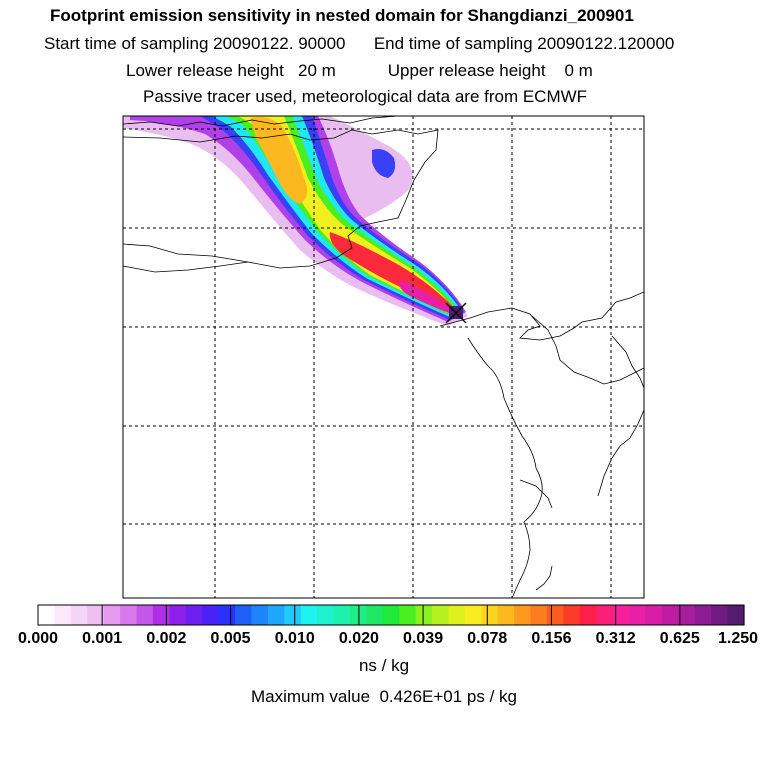 Image resolution: width=768 pixels, height=768 pixels. I want to click on colorbar-tick-label: 0.010, so click(294, 638).